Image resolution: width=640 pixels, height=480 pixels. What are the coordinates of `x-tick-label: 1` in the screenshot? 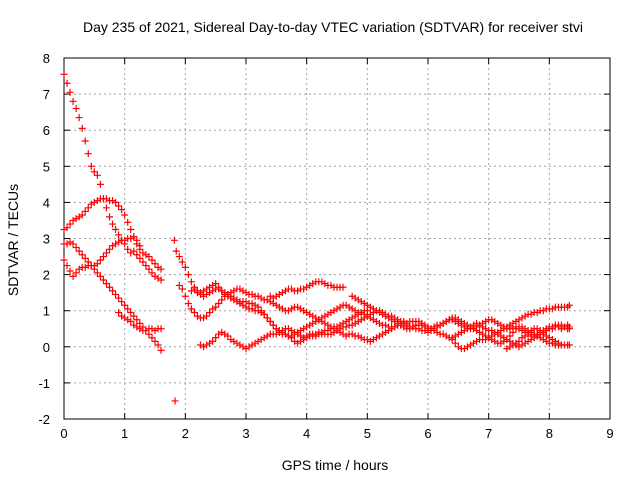 It's located at (124, 433).